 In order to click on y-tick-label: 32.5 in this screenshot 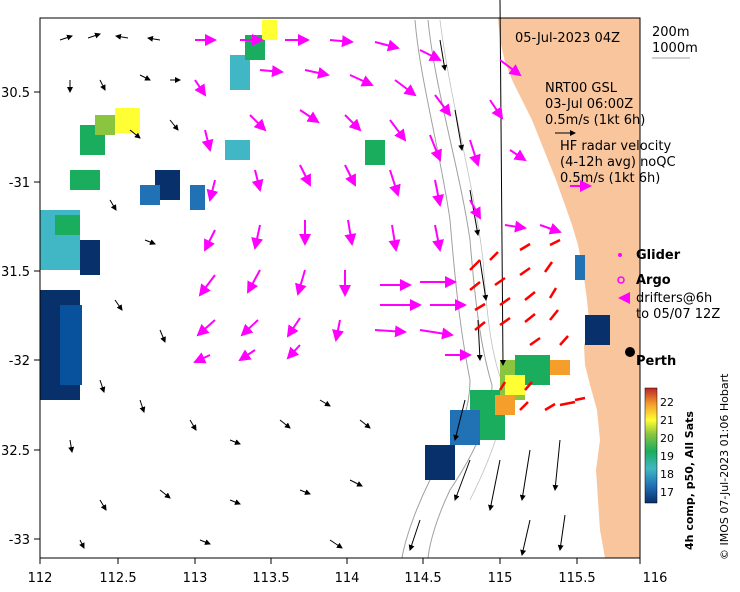, I will do `click(15, 451)`.